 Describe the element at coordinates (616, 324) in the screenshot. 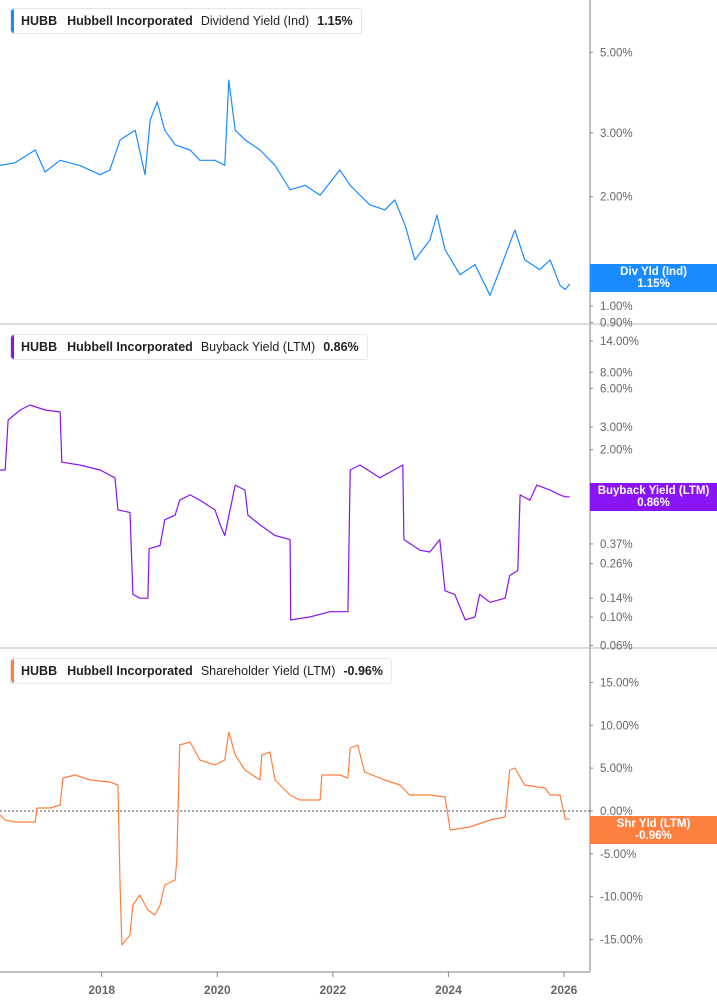

I see `y-tick-label: 0.90%` at that location.